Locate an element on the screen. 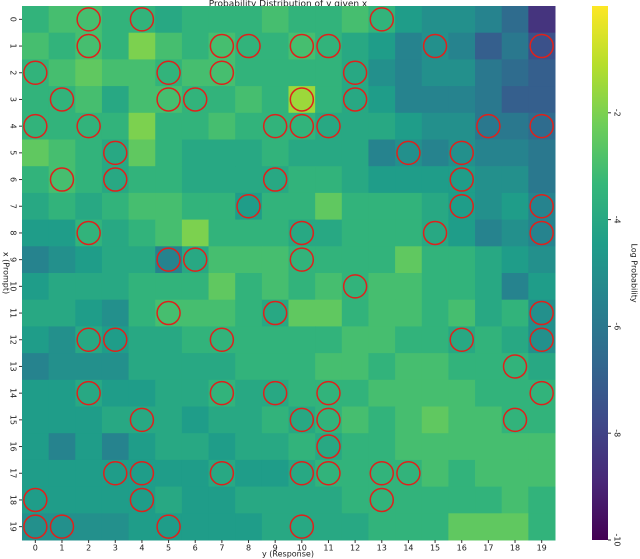 The height and width of the screenshot is (559, 640). y-tick-label: 8 is located at coordinates (13, 232).